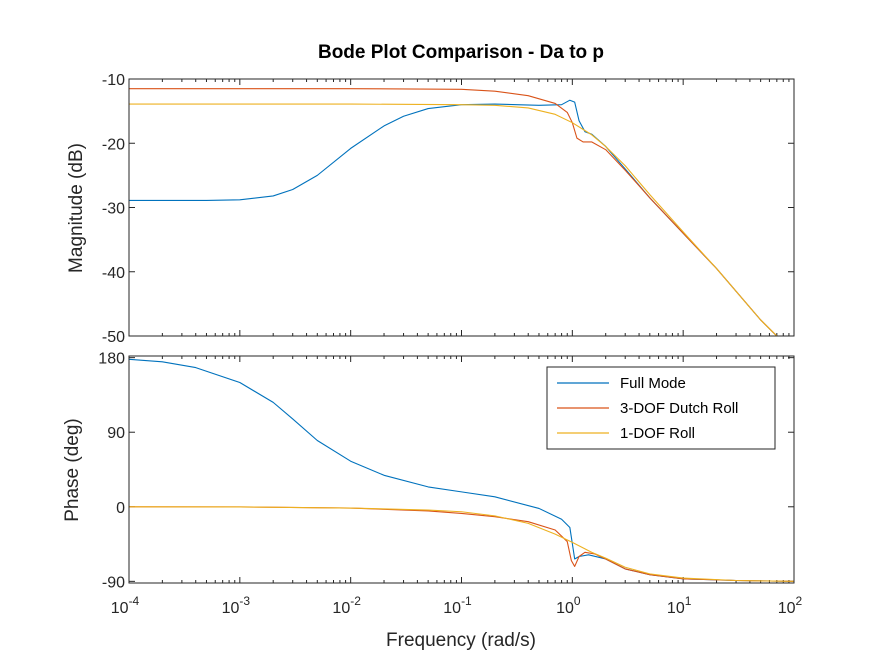 Image resolution: width=875 pixels, height=656 pixels. I want to click on x-tick-label: 10¹, so click(679, 605).